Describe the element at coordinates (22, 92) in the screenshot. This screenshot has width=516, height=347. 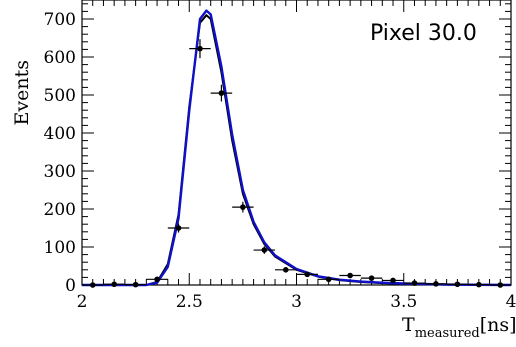
I see `y-axis-title: Events` at that location.